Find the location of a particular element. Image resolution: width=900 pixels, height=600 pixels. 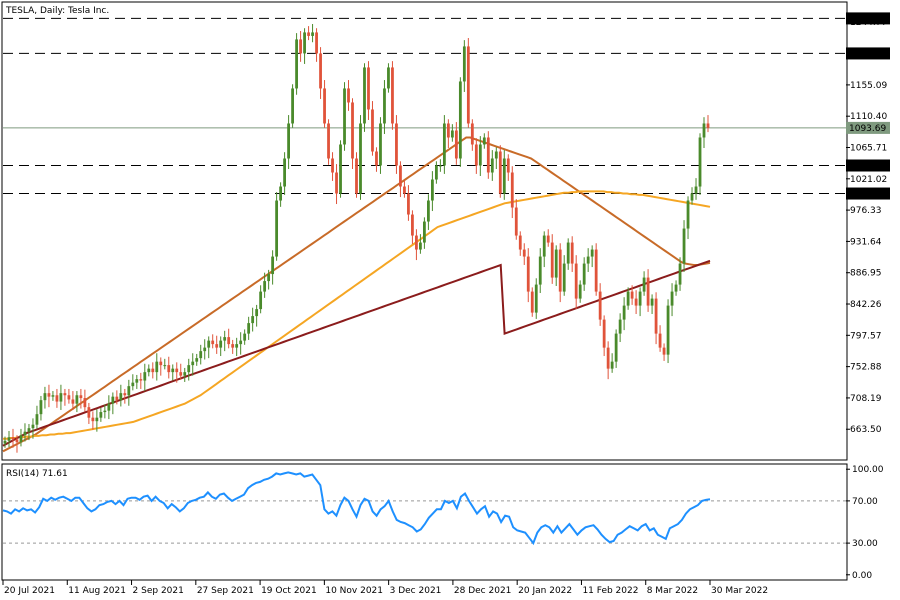

price-tick-label: 886.95 is located at coordinates (866, 274).